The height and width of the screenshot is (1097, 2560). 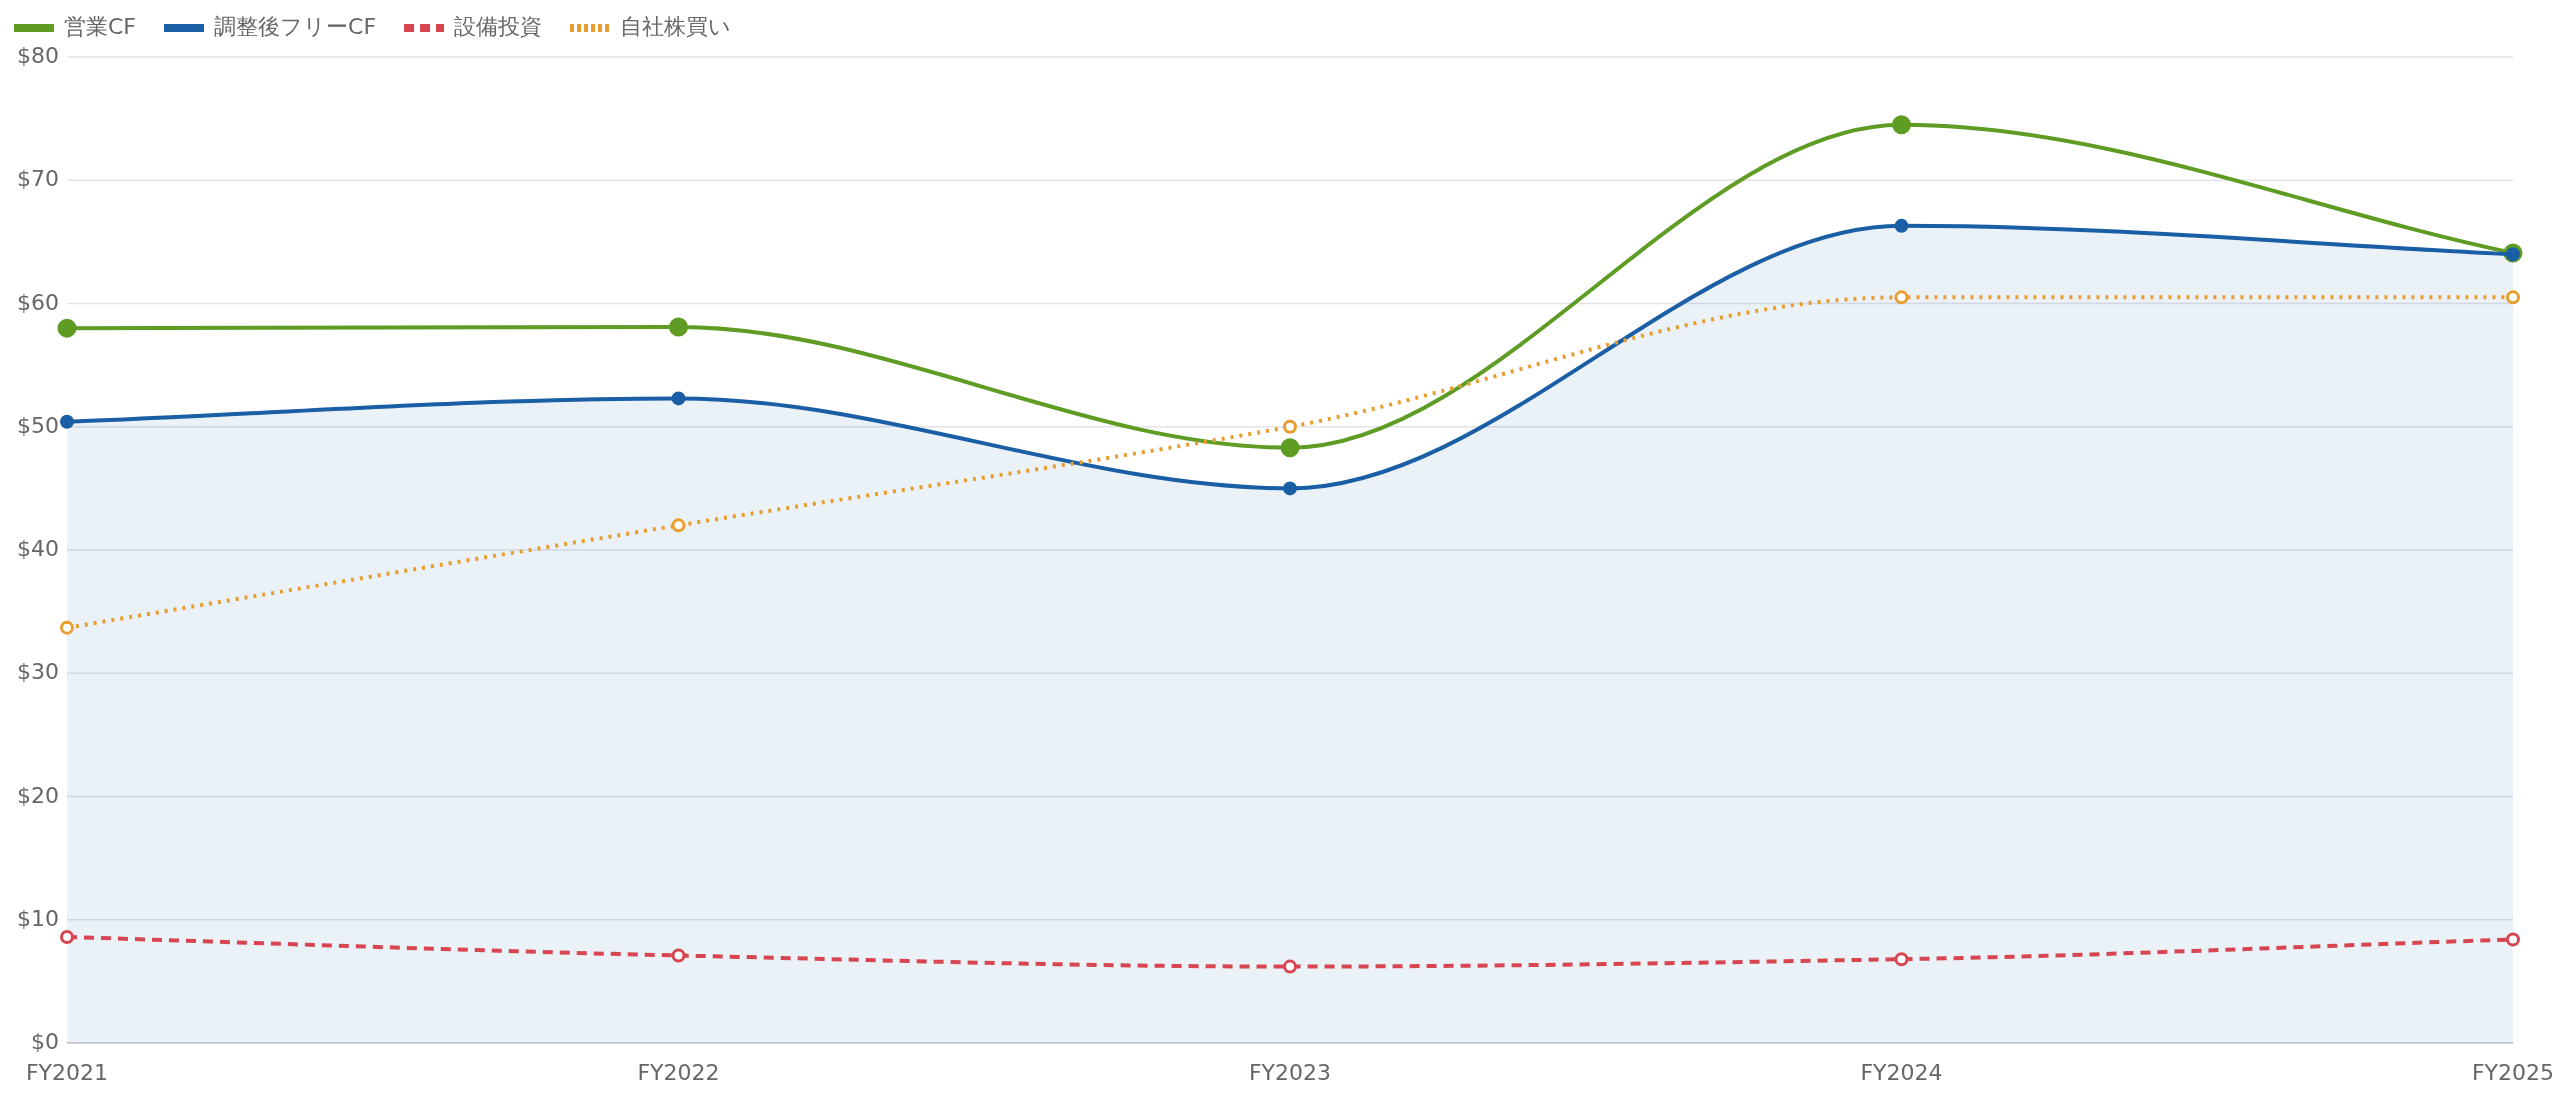 I want to click on y-tick-label: $40, so click(x=38, y=548).